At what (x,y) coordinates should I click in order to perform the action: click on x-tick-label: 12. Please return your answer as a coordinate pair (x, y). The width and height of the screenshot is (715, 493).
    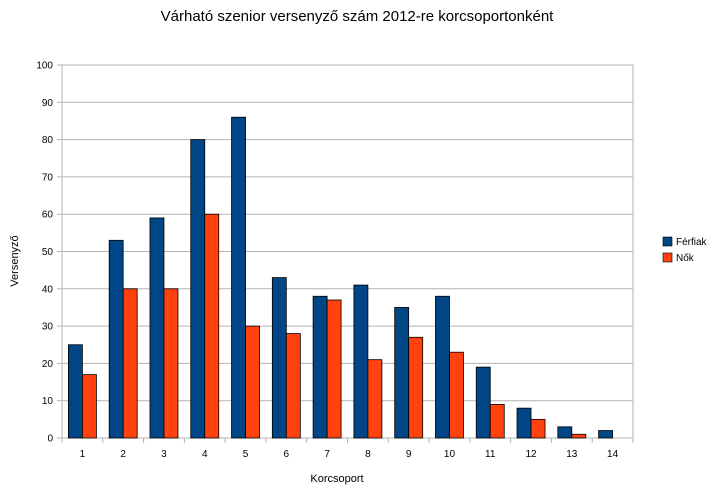
    Looking at the image, I should click on (531, 454).